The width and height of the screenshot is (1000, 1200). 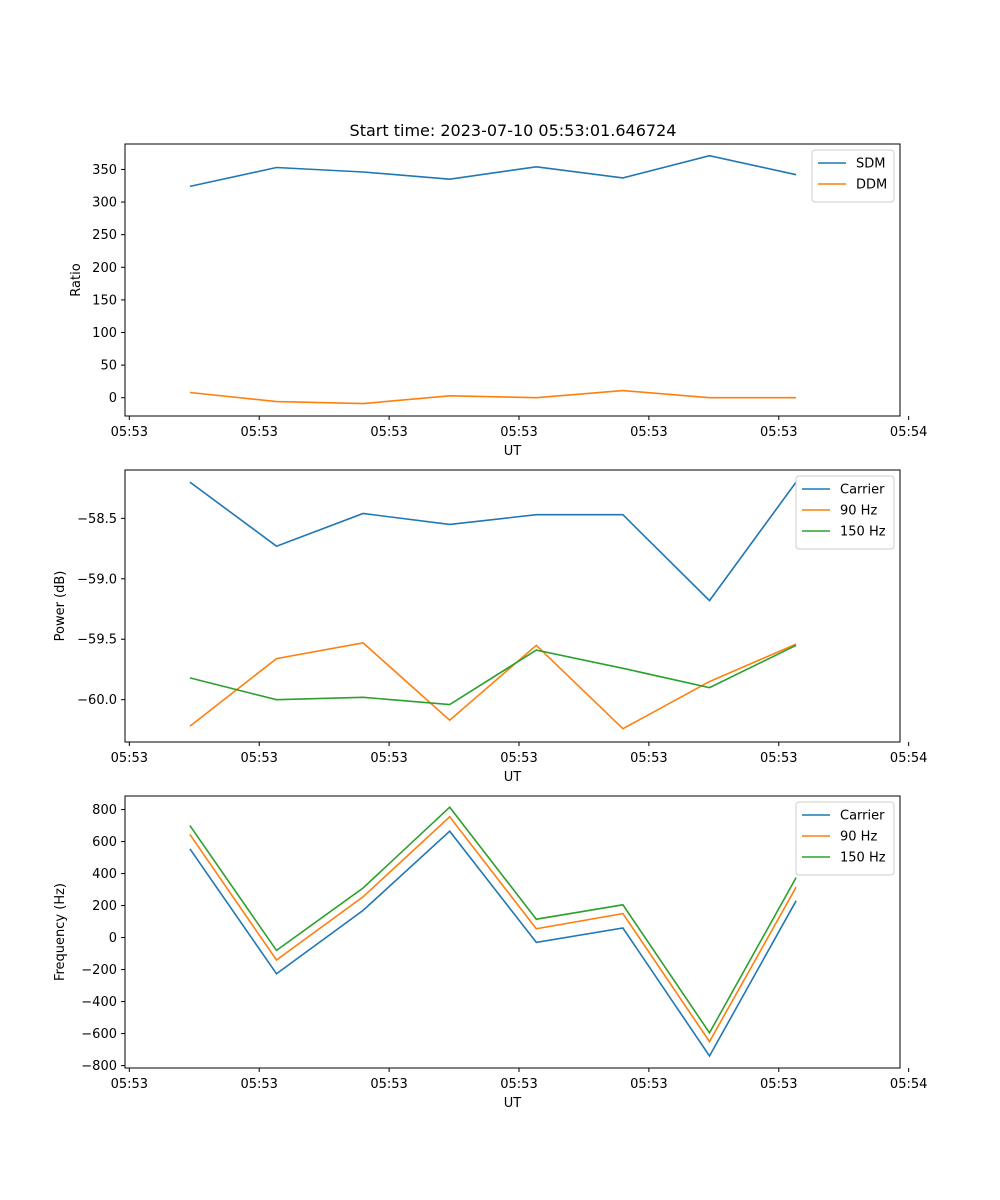 What do you see at coordinates (493, 675) in the screenshot?
I see `power-series-line-150-hz` at bounding box center [493, 675].